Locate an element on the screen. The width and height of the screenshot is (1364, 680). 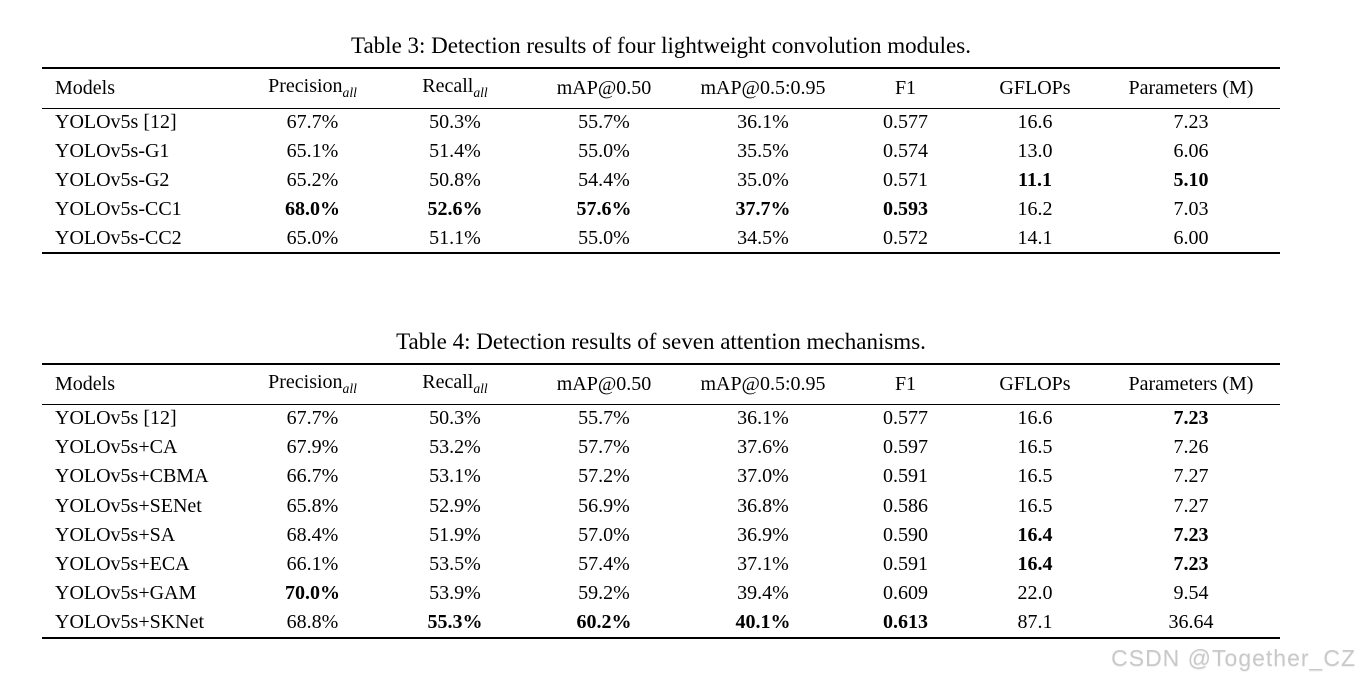
value-cell: 57.7% is located at coordinates (604, 447).